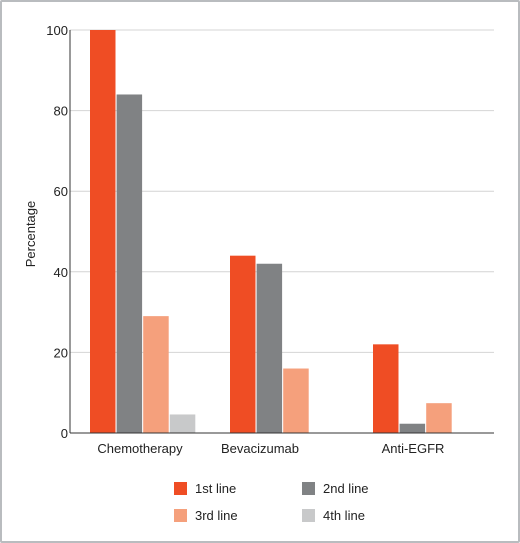 The image size is (520, 543). I want to click on x-tick-label: Bevacizumab, so click(260, 448).